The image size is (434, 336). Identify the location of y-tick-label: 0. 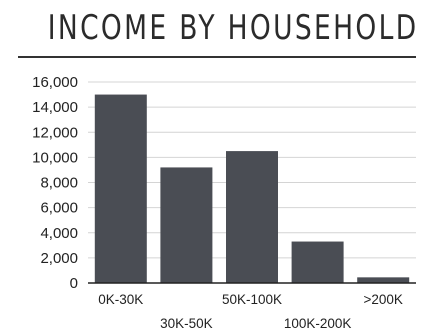
(74, 283).